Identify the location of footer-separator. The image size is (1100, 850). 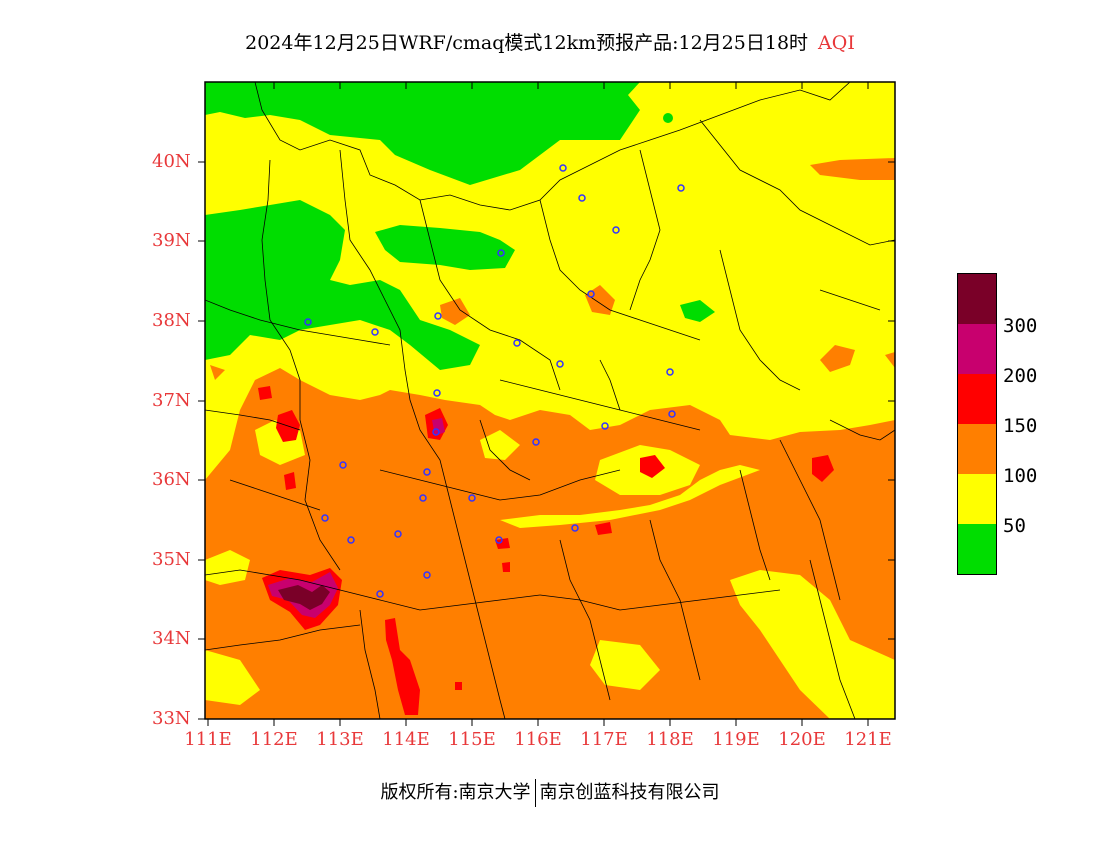
(535, 793).